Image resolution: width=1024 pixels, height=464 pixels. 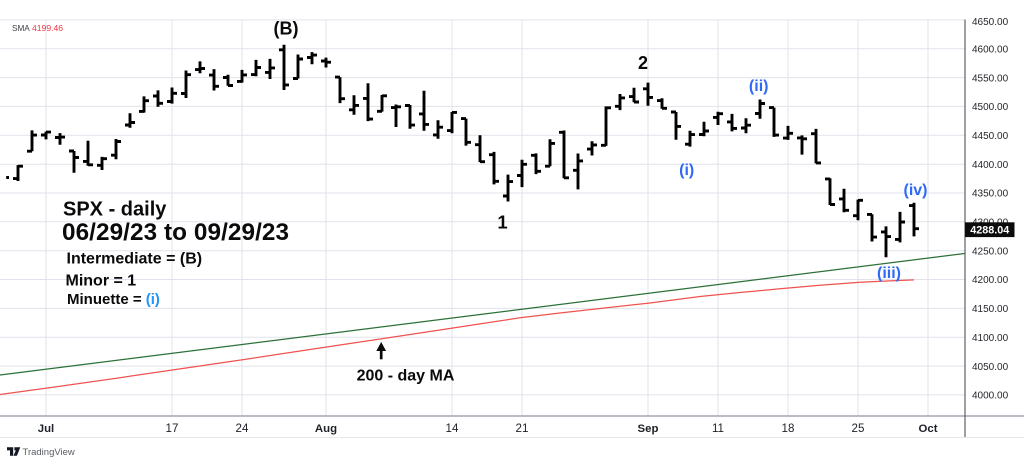 What do you see at coordinates (889, 273) in the screenshot?
I see `svg-text: (iii)` at bounding box center [889, 273].